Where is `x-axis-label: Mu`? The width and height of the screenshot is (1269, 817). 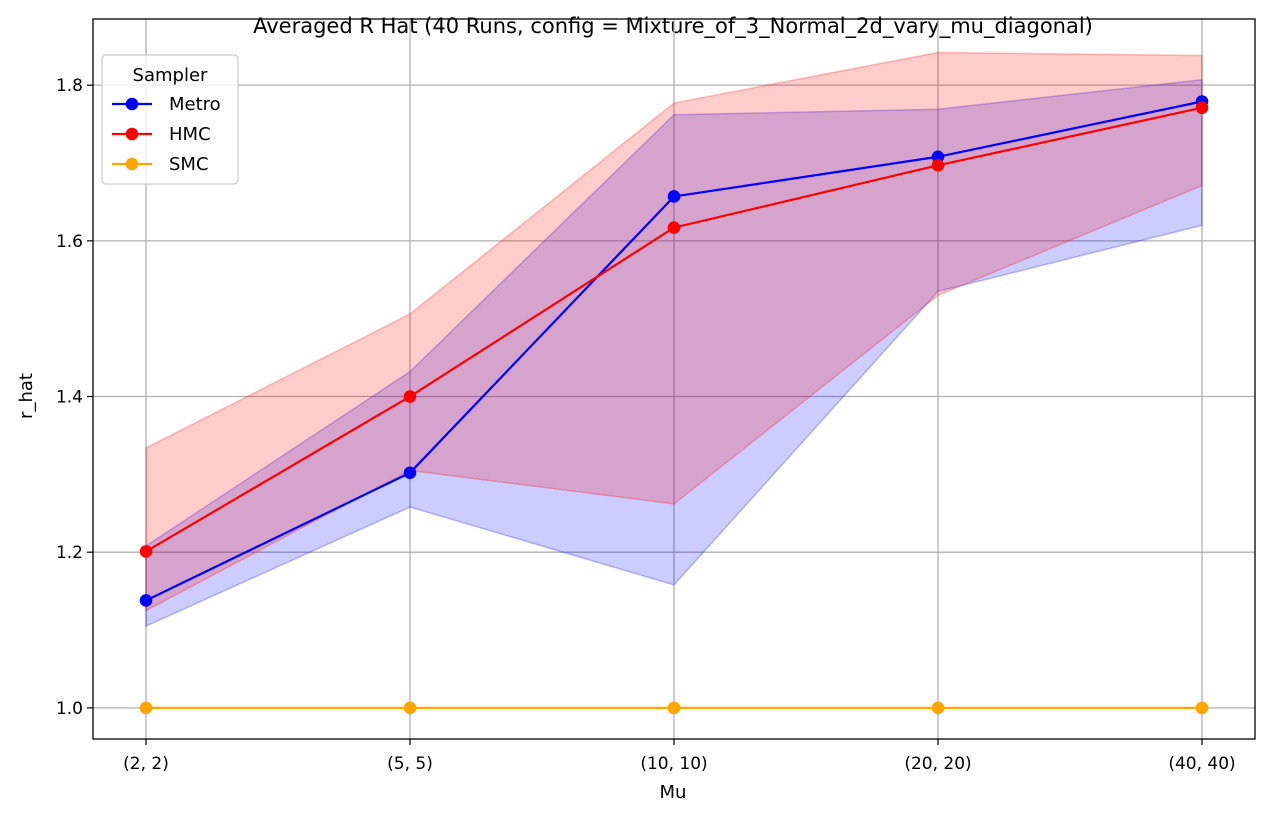 x-axis-label: Mu is located at coordinates (673, 792).